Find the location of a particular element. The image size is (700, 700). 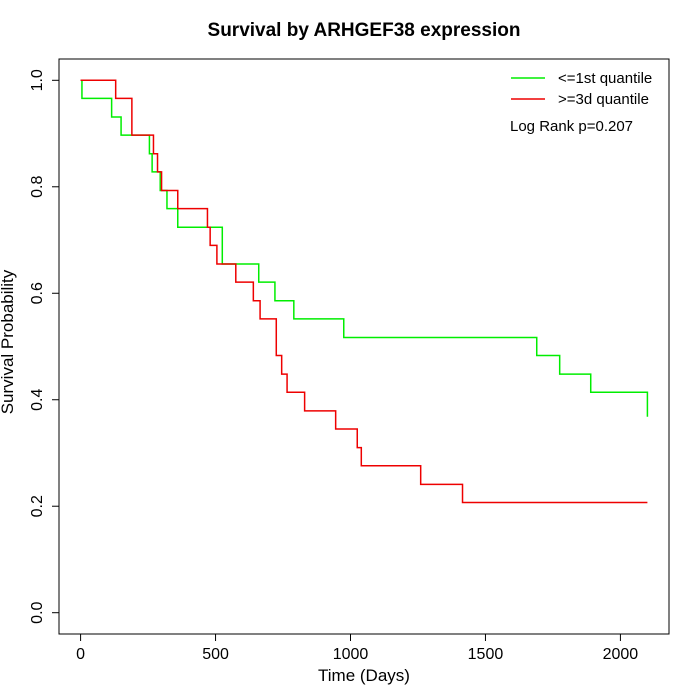

x-axis-label: Time (Days) is located at coordinates (364, 675).